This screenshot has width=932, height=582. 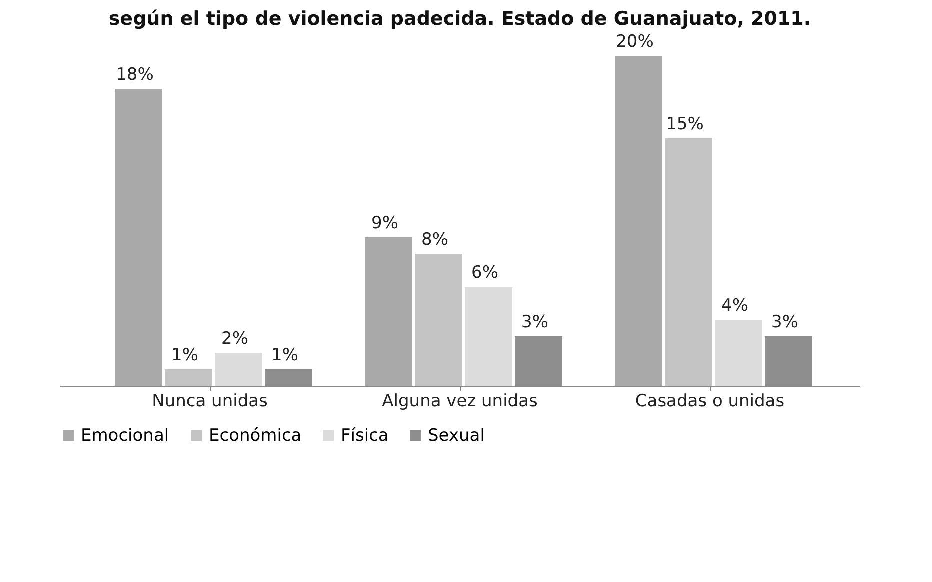 I want to click on x-tick-label: Nunca unidas, so click(x=210, y=402).